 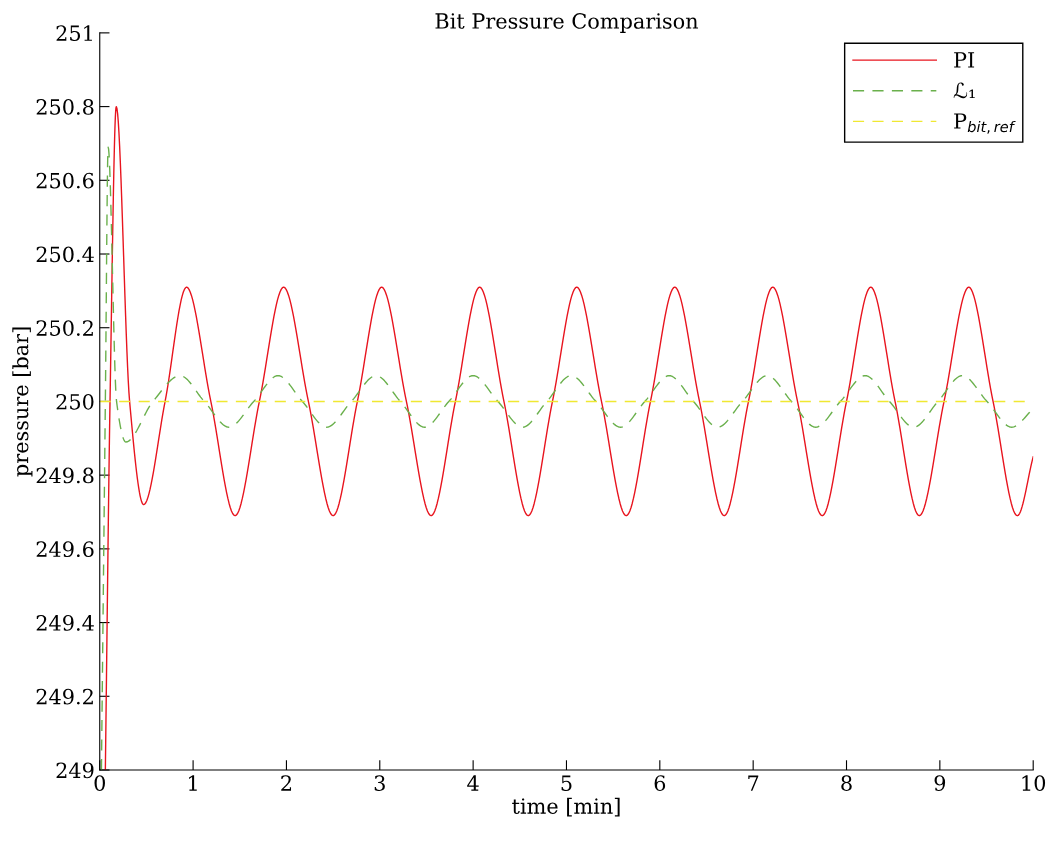 What do you see at coordinates (65, 107) in the screenshot?
I see `y-tick-label: 250.8` at bounding box center [65, 107].